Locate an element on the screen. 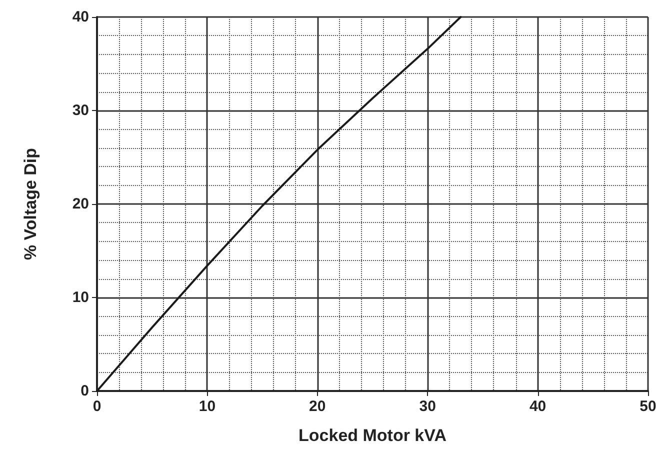  y-tick-label: 0 is located at coordinates (84, 391).